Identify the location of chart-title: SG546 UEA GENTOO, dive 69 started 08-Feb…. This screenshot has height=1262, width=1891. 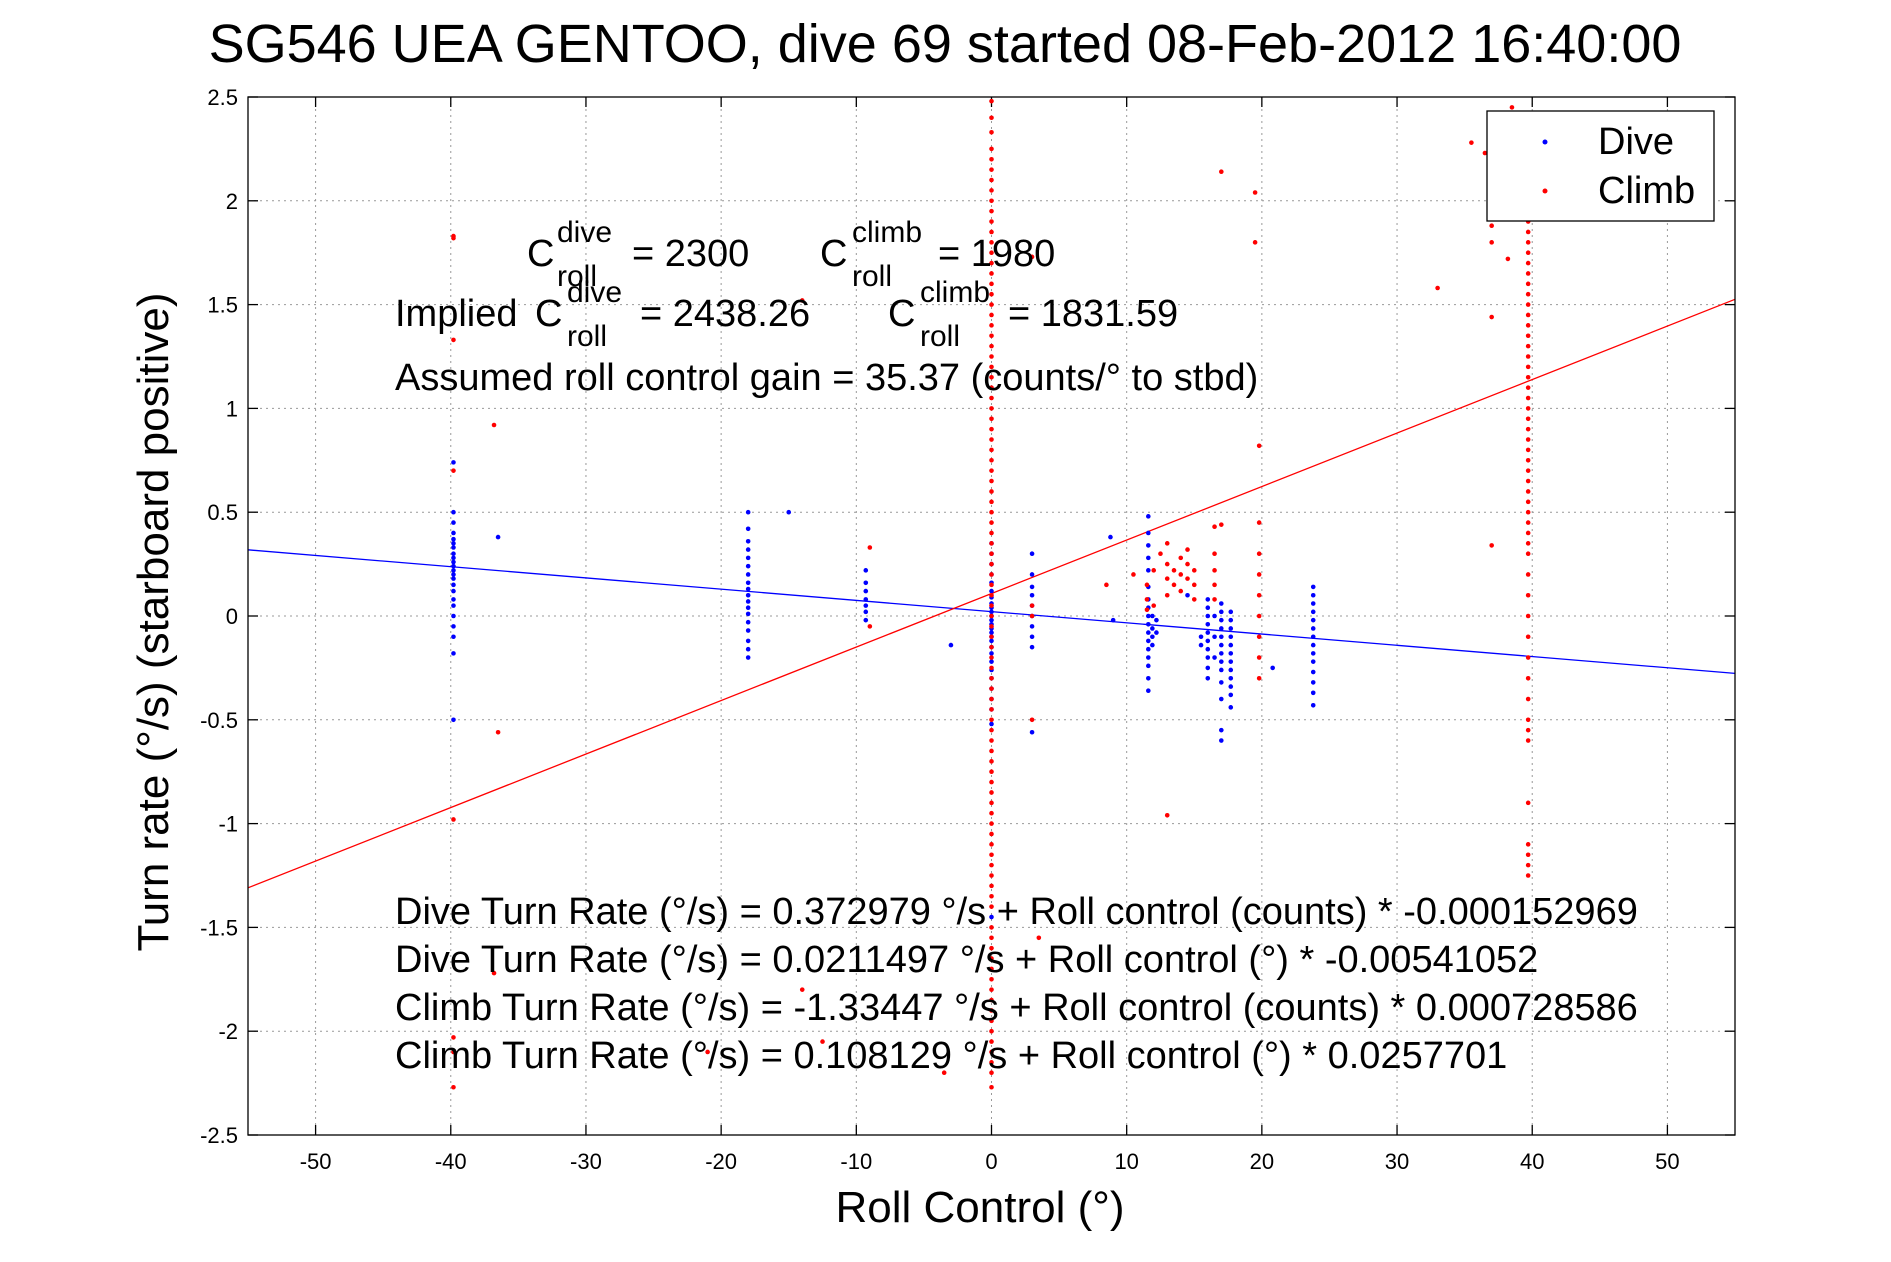
(945, 44).